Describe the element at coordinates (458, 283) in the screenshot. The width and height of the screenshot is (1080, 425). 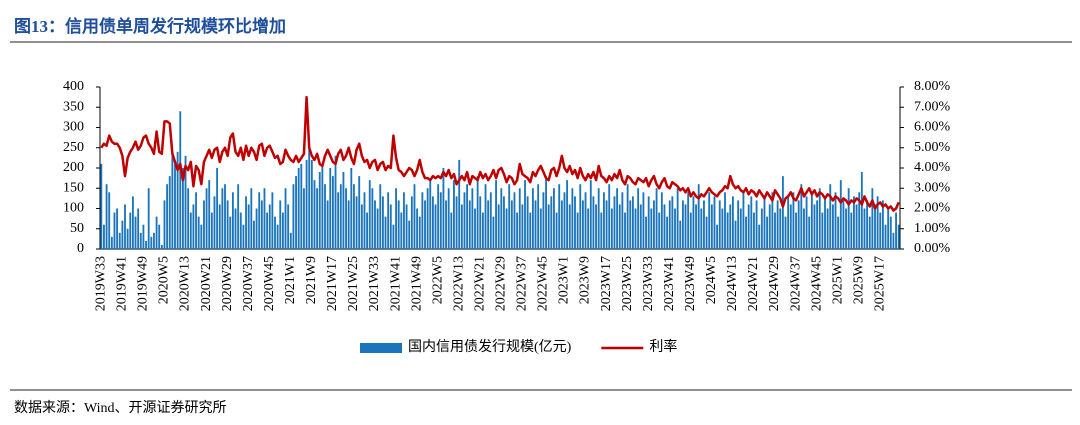
I see `x-tick-label: 2022W13` at that location.